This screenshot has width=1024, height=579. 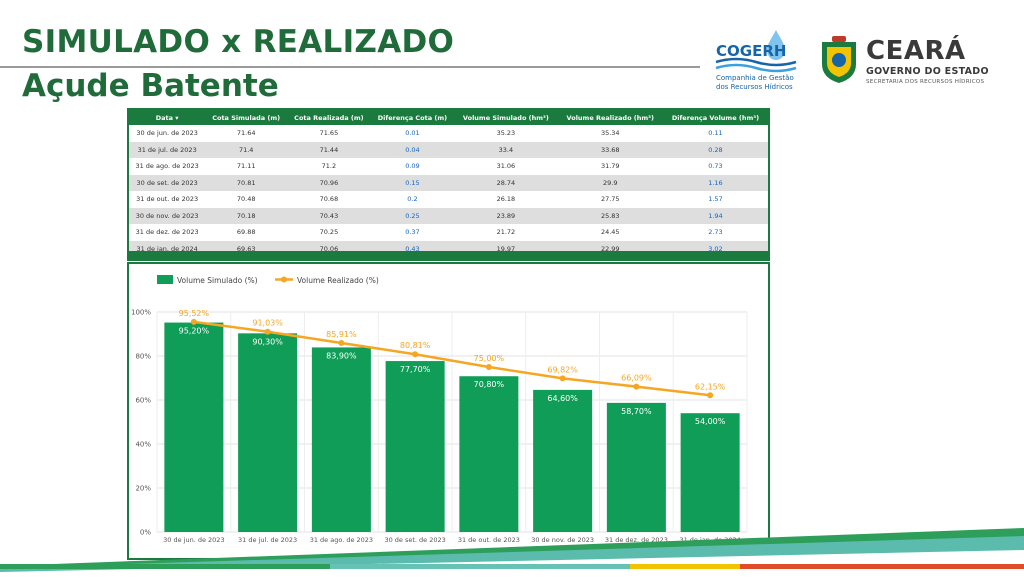 I want to click on table-cell: 31.06, so click(x=506, y=166).